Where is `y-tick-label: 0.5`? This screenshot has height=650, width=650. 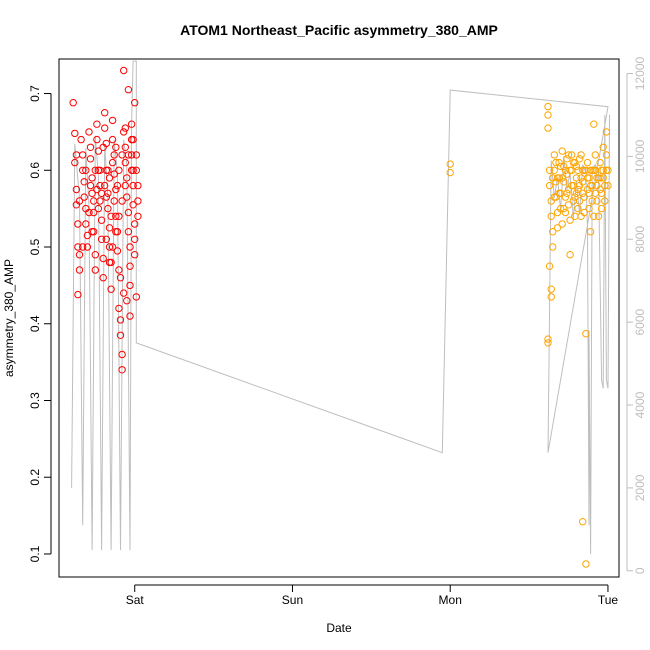
y-tick-label: 0.5 is located at coordinates (35, 246).